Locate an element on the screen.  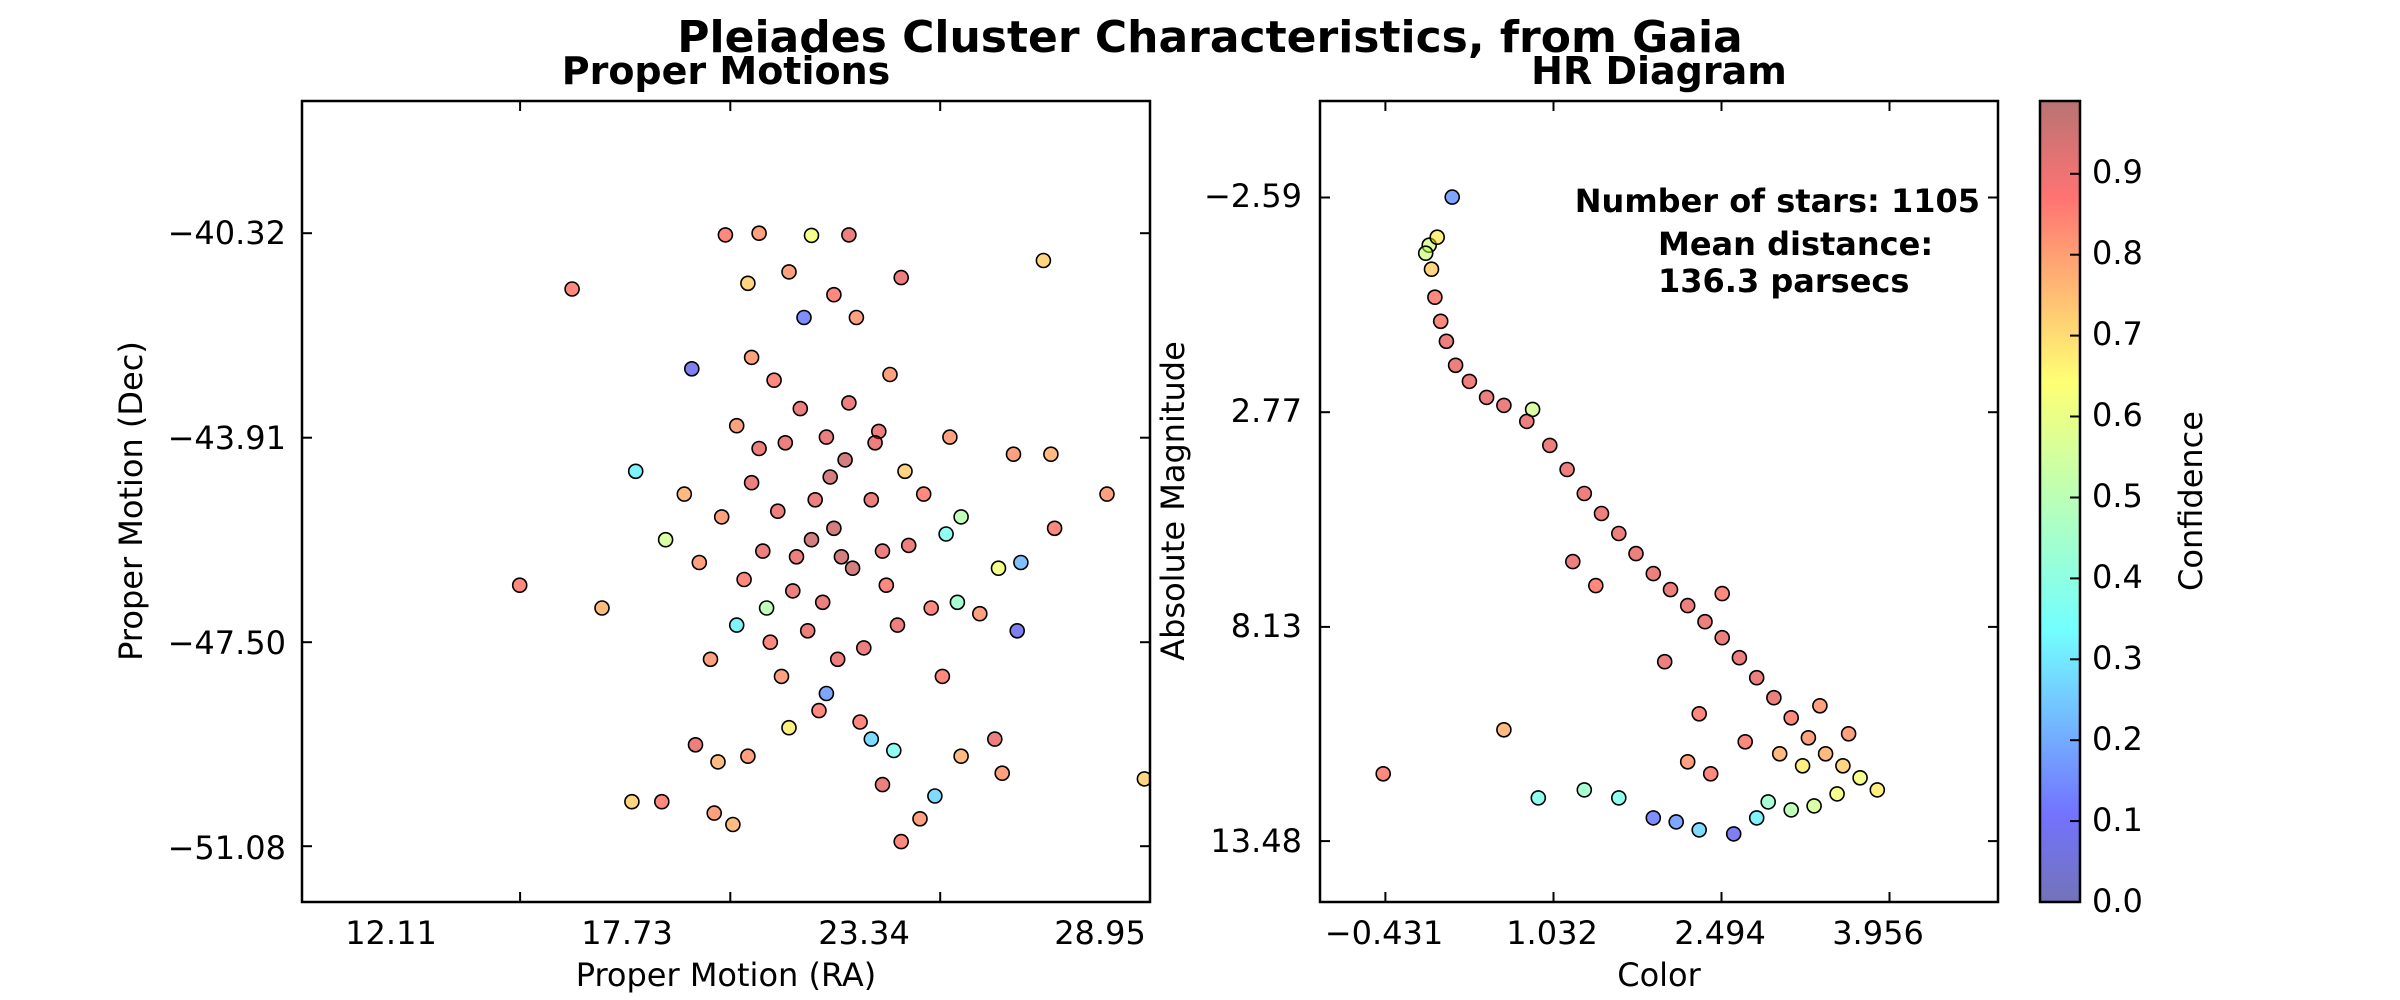
hr-diagram-ytick-labels: −2.59 2.77 8.13 13.48 is located at coordinates (1253, 518).